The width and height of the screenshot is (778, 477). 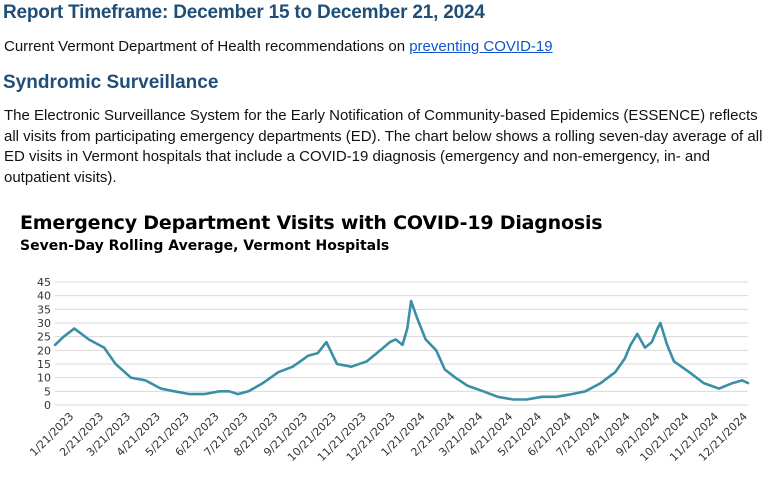 I want to click on y-tick-label: 35, so click(x=44, y=309).